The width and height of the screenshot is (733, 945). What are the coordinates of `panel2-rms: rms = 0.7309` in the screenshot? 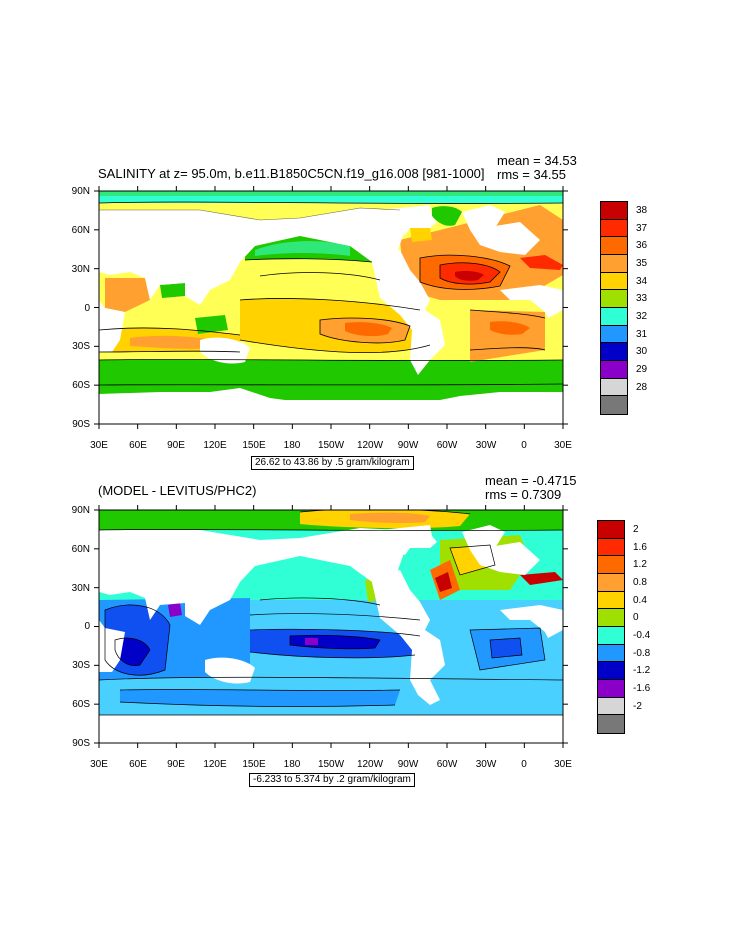 It's located at (523, 494).